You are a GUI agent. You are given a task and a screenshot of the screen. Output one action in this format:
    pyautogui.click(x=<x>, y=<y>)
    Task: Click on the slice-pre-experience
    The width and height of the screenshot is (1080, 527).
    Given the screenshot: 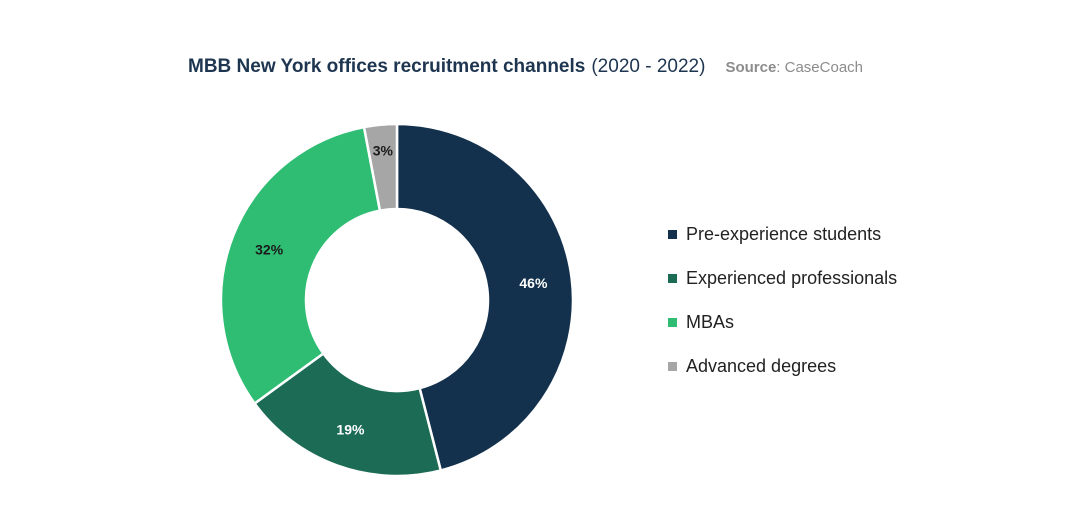 What is the action you would take?
    pyautogui.click(x=485, y=297)
    